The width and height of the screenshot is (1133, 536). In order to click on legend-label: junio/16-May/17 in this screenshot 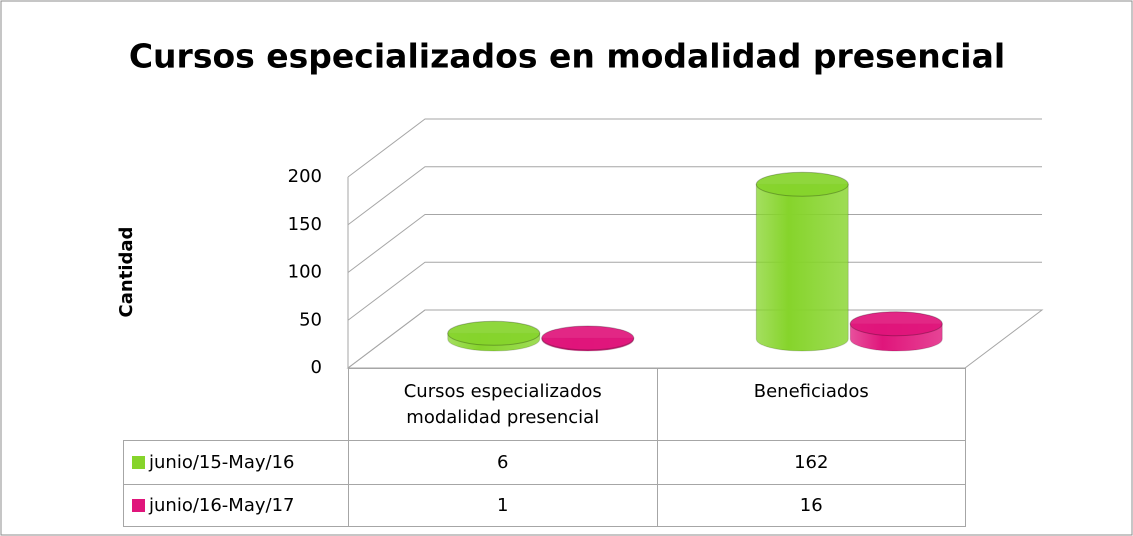, I will do `click(222, 505)`.